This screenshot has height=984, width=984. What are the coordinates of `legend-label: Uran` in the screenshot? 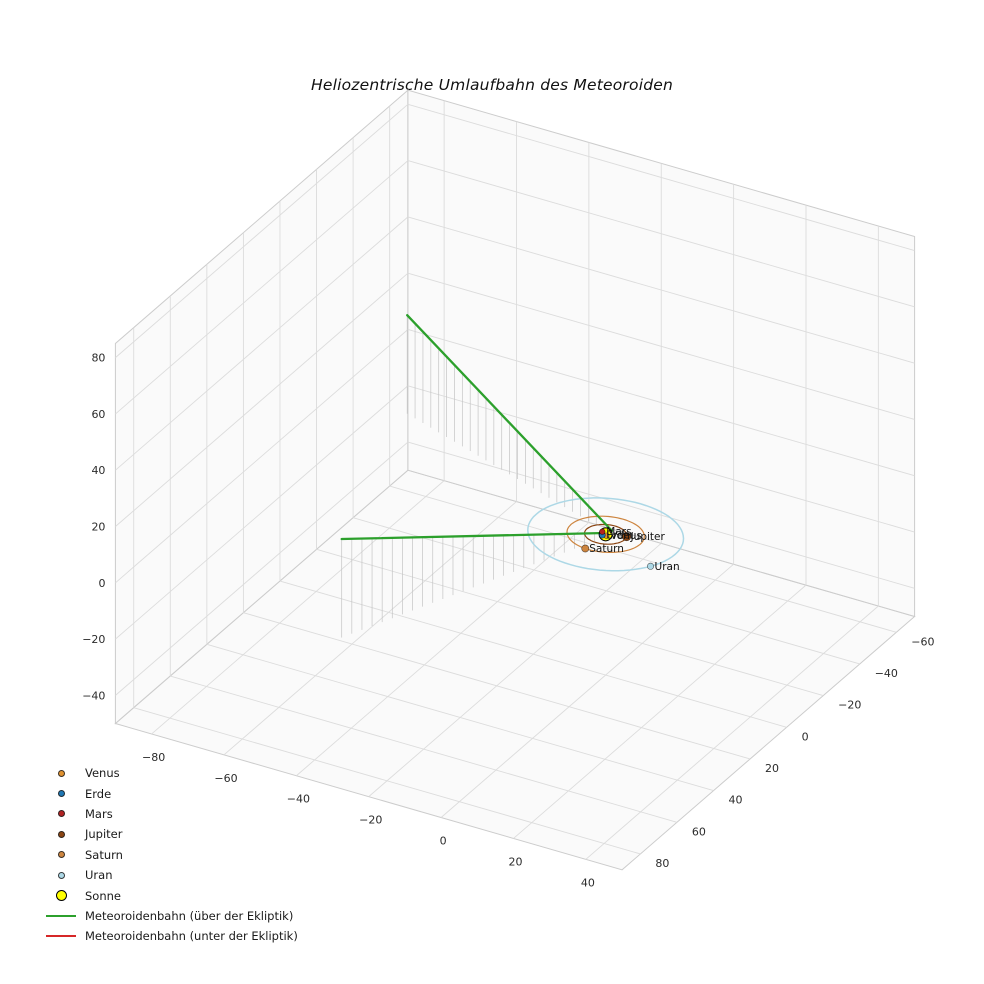 It's located at (99, 875).